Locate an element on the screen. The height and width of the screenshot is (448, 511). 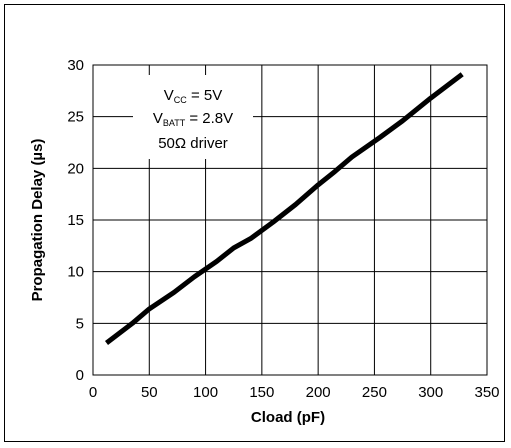
y-tick-label: 0 is located at coordinates (80, 375).